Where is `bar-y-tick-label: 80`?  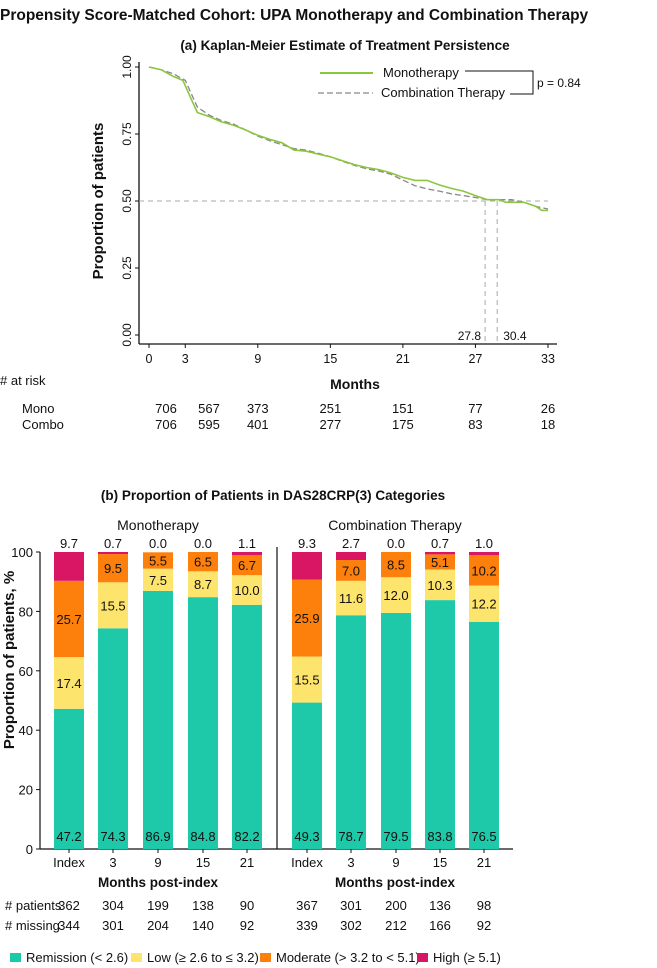 bar-y-tick-label: 80 is located at coordinates (26, 611).